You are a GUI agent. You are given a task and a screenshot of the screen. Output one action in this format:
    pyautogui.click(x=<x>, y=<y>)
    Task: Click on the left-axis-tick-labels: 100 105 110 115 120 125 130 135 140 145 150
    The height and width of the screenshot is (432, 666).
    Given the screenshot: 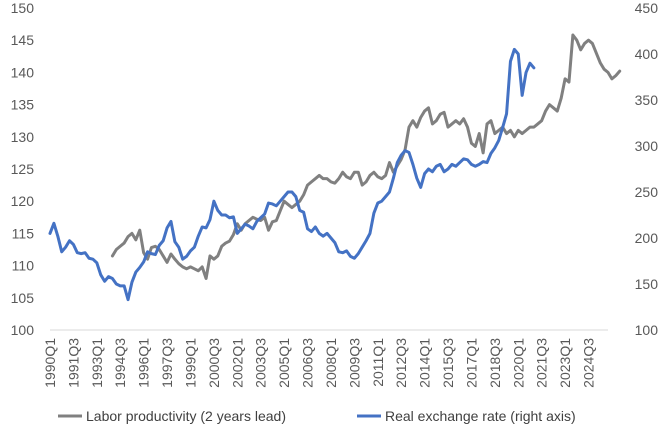 What is the action you would take?
    pyautogui.click(x=23, y=169)
    